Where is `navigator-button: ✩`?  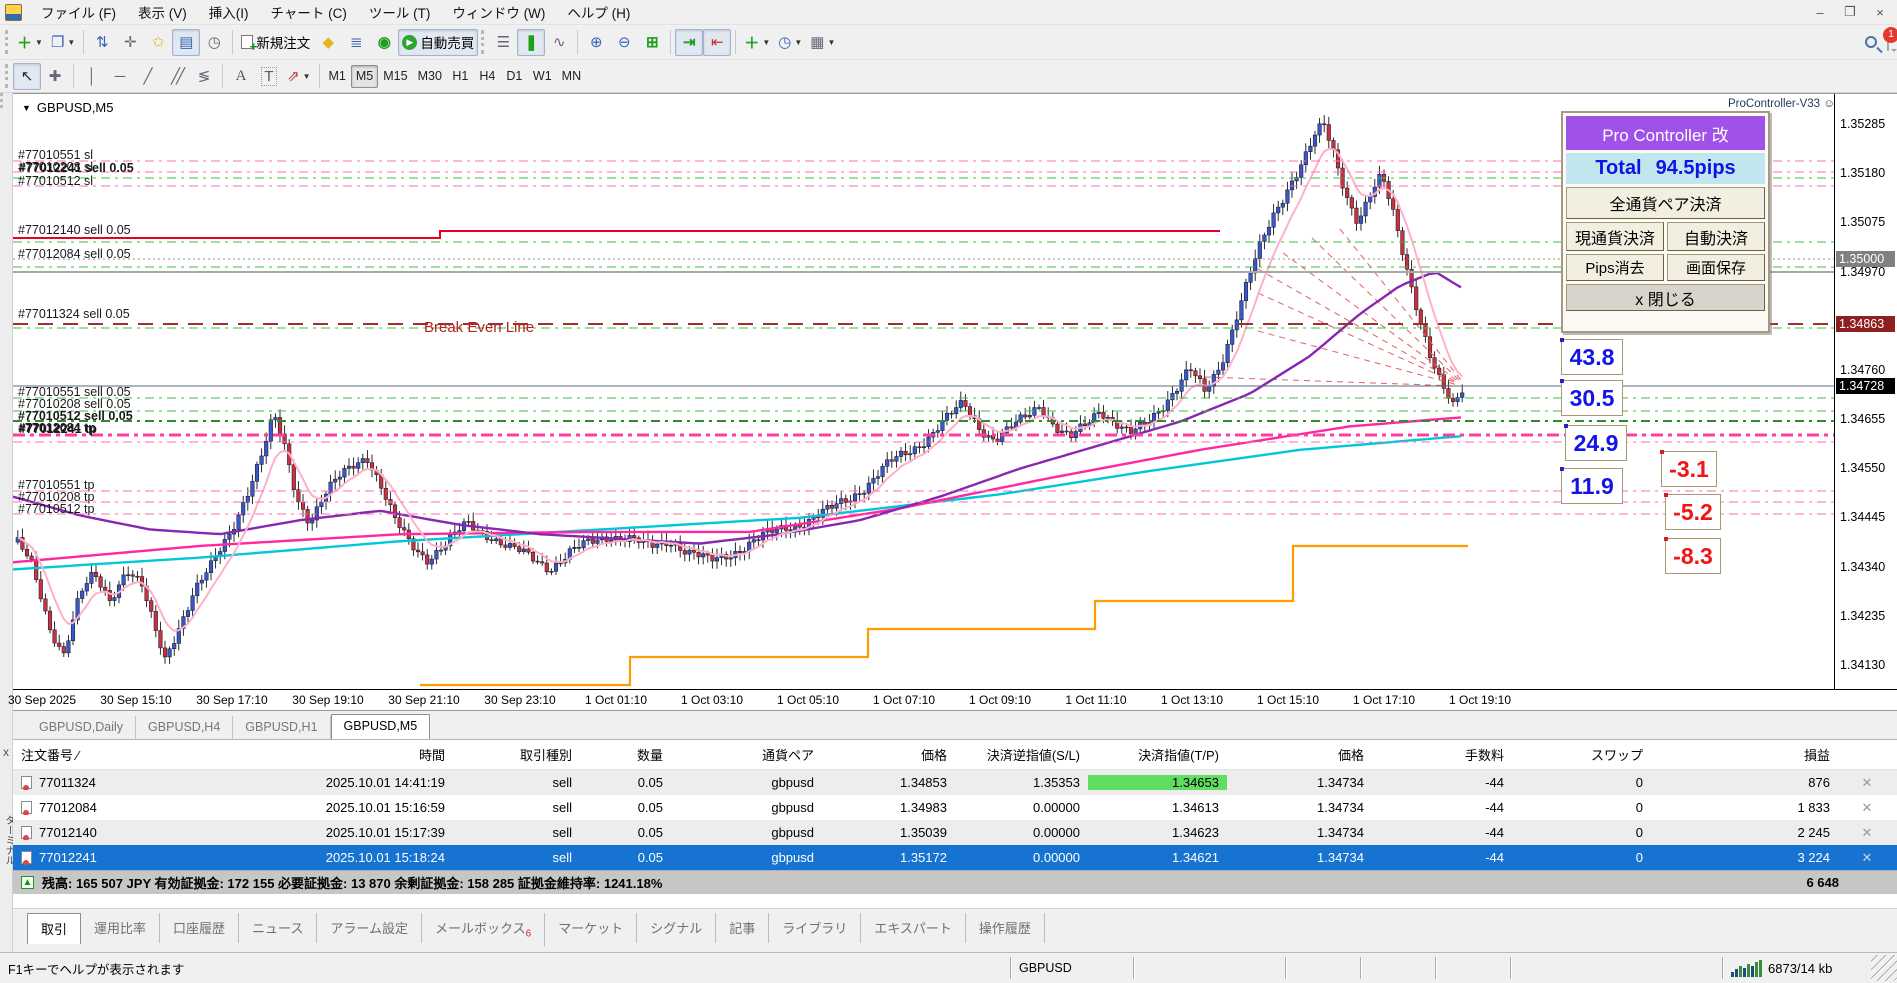
navigator-button: ✩ is located at coordinates (158, 42).